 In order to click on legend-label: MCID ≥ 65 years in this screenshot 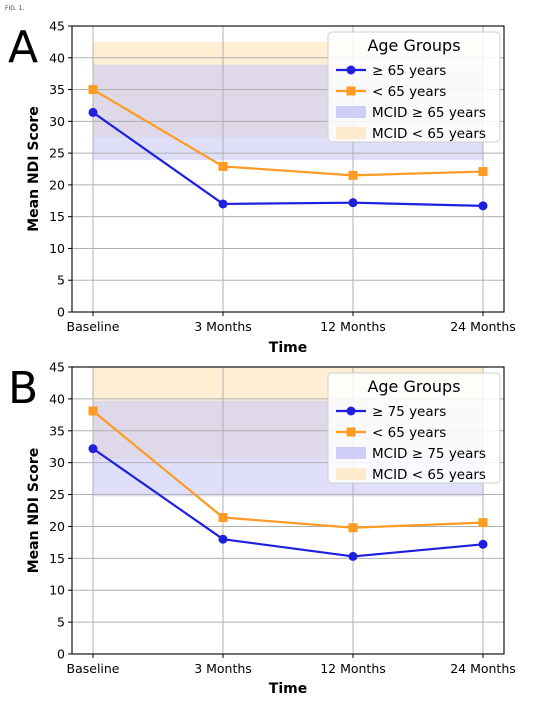, I will do `click(429, 113)`.